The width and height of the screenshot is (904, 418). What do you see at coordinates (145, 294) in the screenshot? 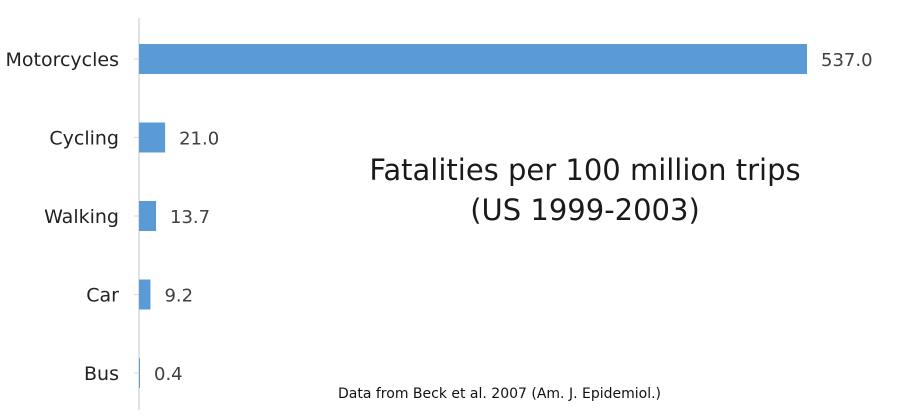
I see `bar-car` at bounding box center [145, 294].